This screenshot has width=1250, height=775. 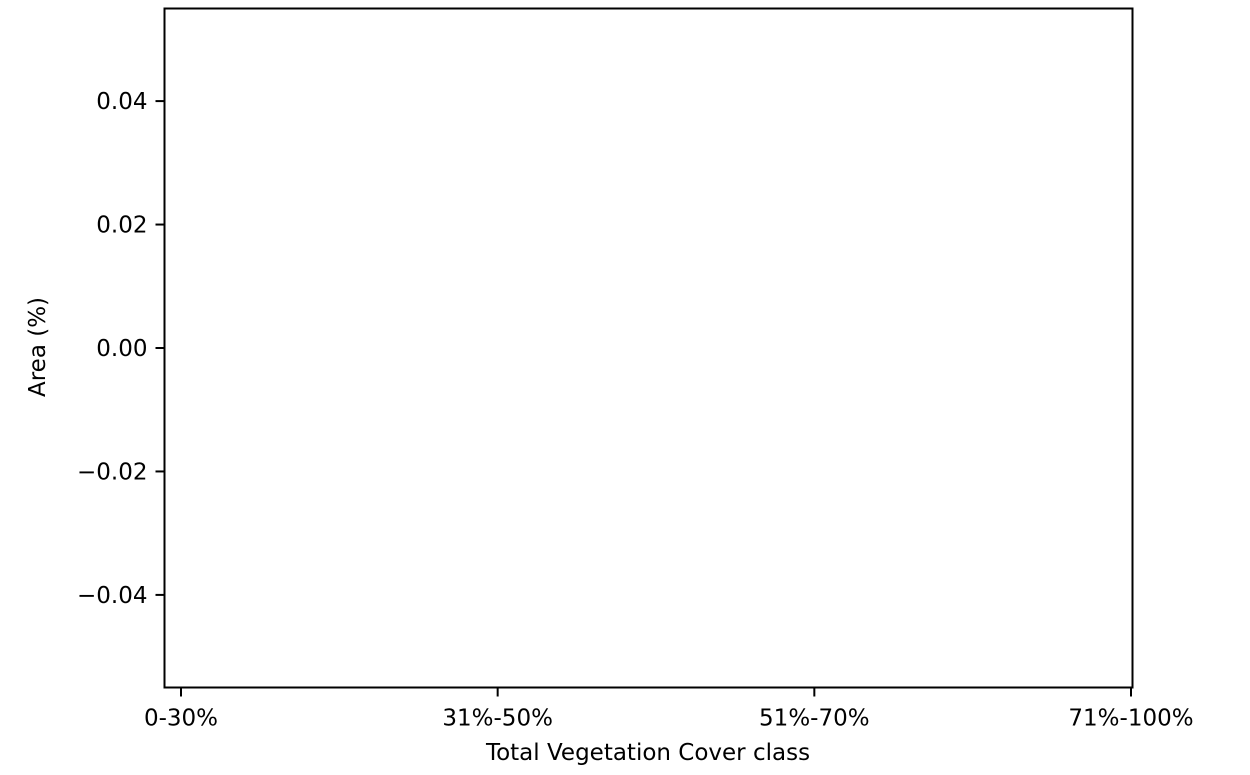 I want to click on y-tick-label: −0.04, so click(x=112, y=596).